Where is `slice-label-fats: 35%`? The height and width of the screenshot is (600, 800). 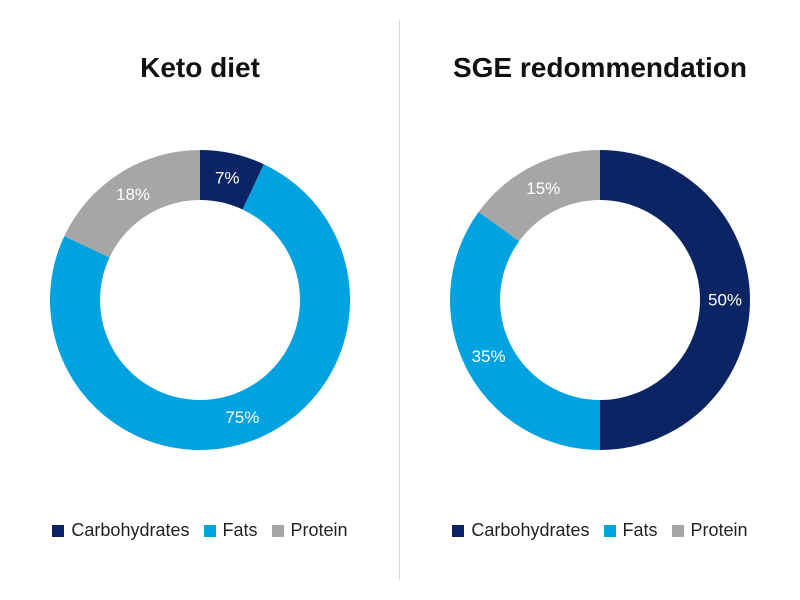
slice-label-fats: 35% is located at coordinates (489, 356).